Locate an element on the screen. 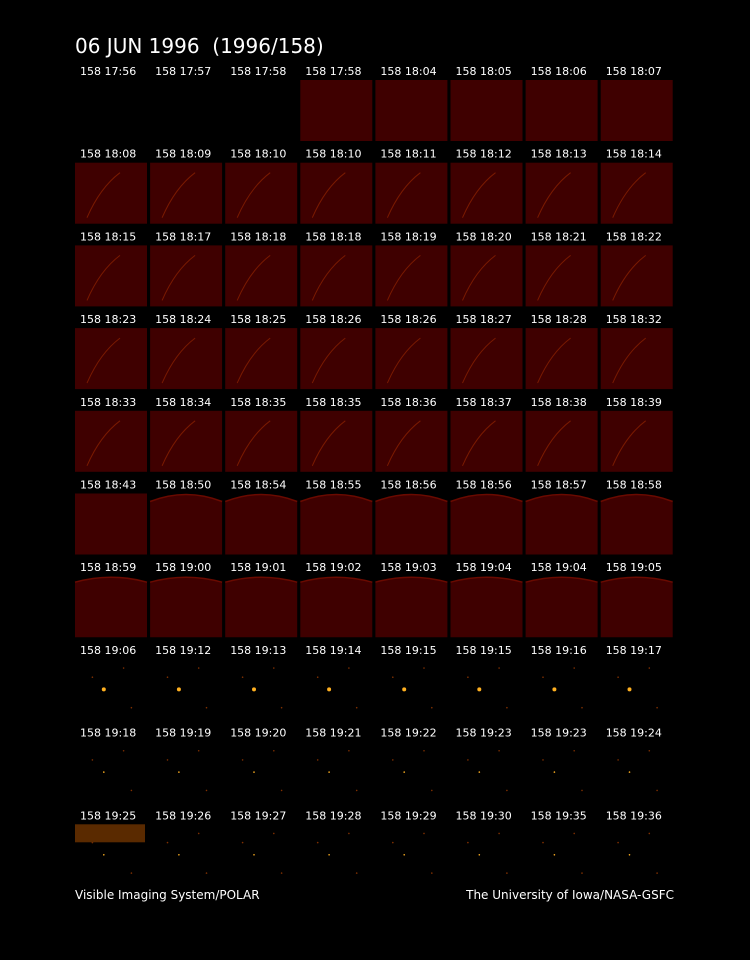 This screenshot has width=750, height=960. frame-label: 158 19:18 is located at coordinates (108, 733).